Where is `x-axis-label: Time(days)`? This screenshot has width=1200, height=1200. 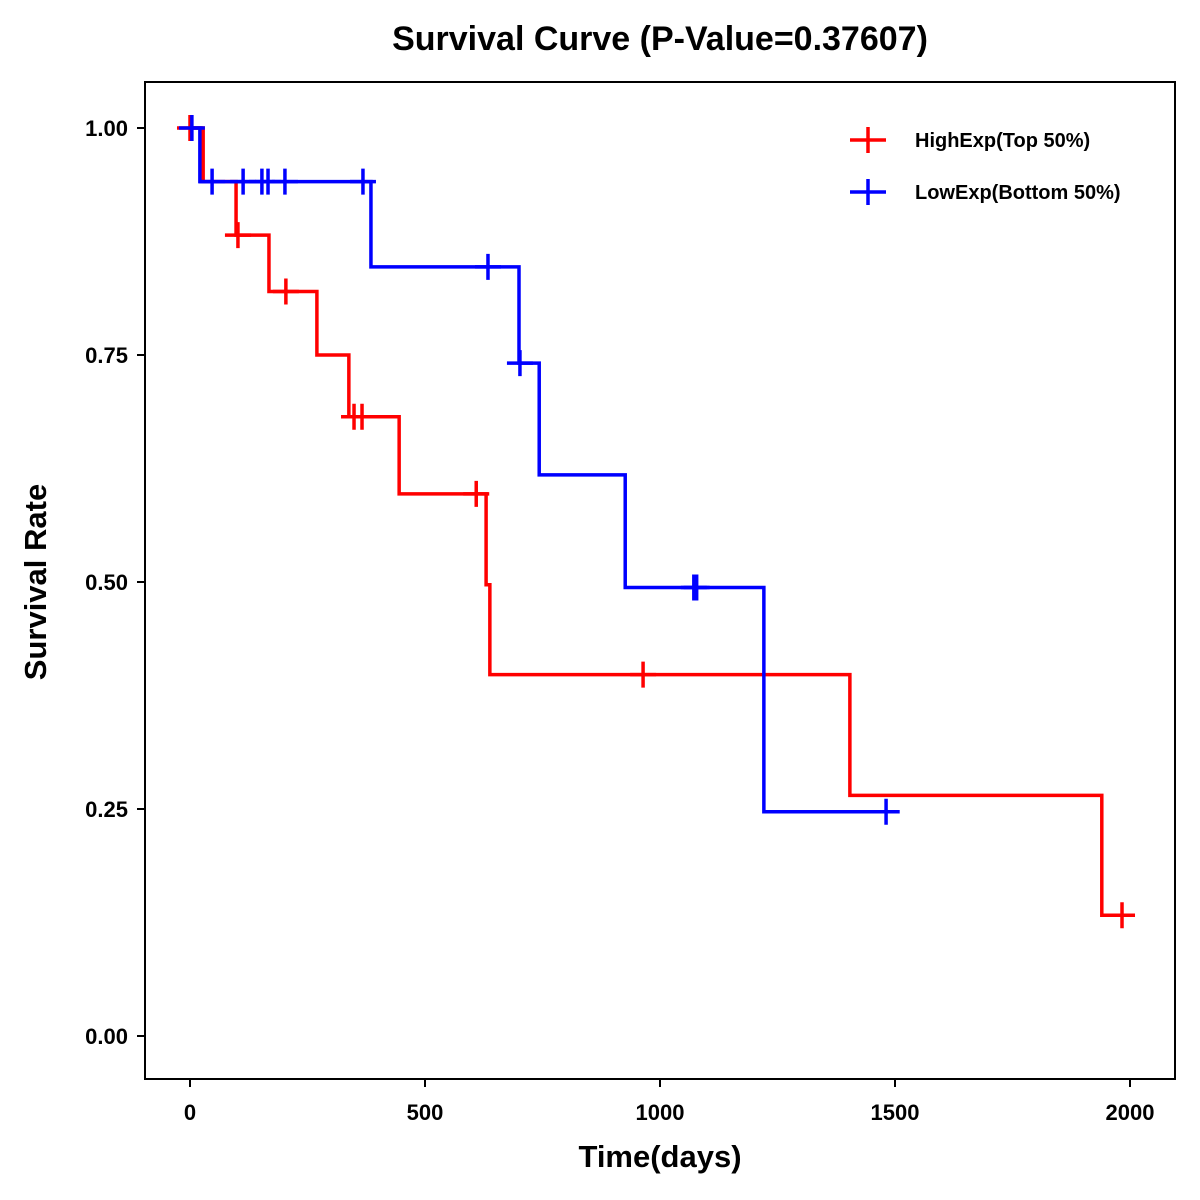
x-axis-label: Time(days) is located at coordinates (659, 1156).